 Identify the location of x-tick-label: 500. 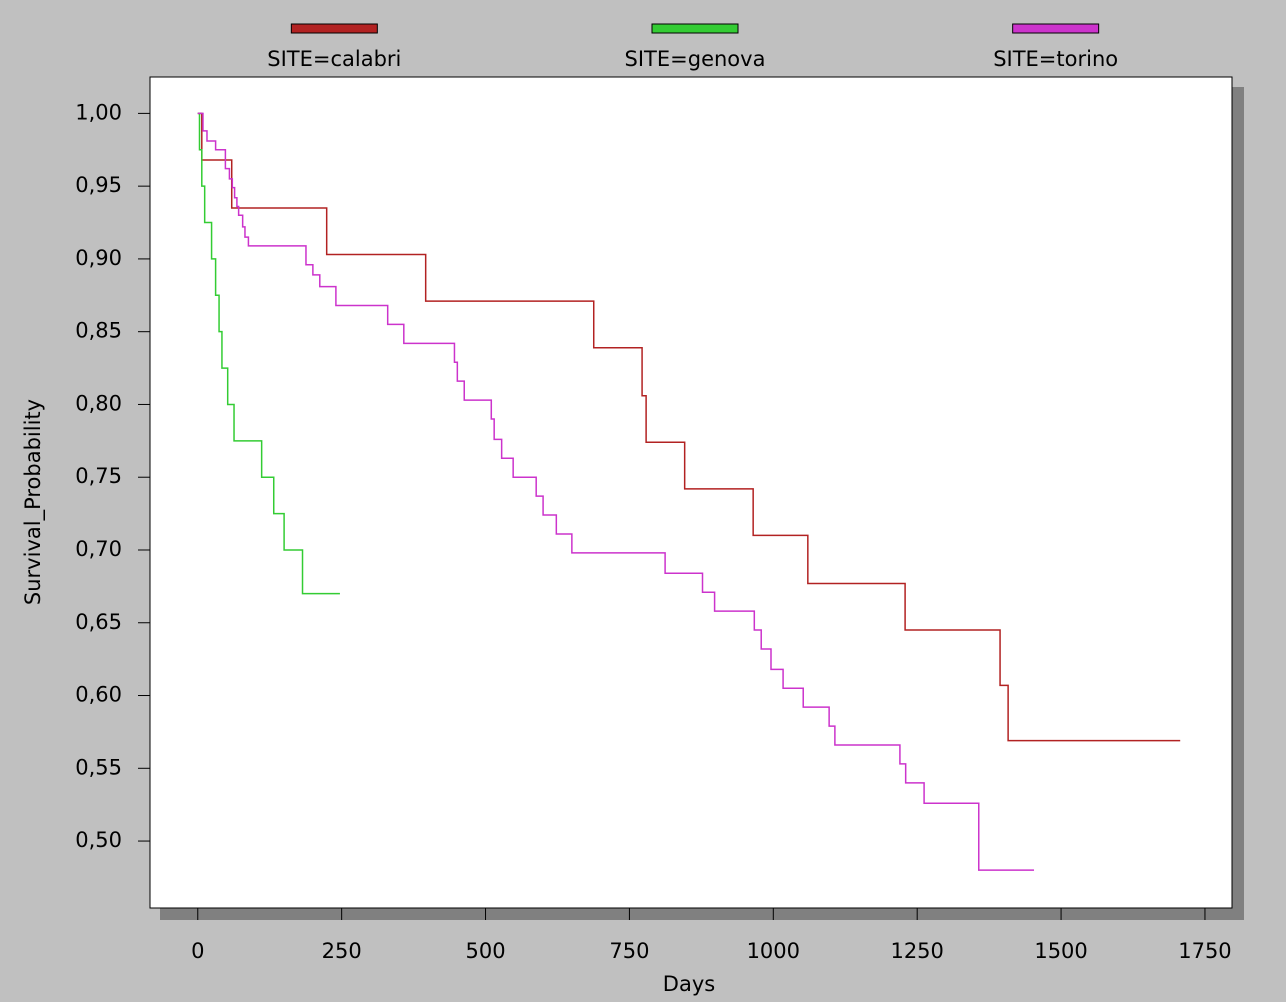
(485, 951).